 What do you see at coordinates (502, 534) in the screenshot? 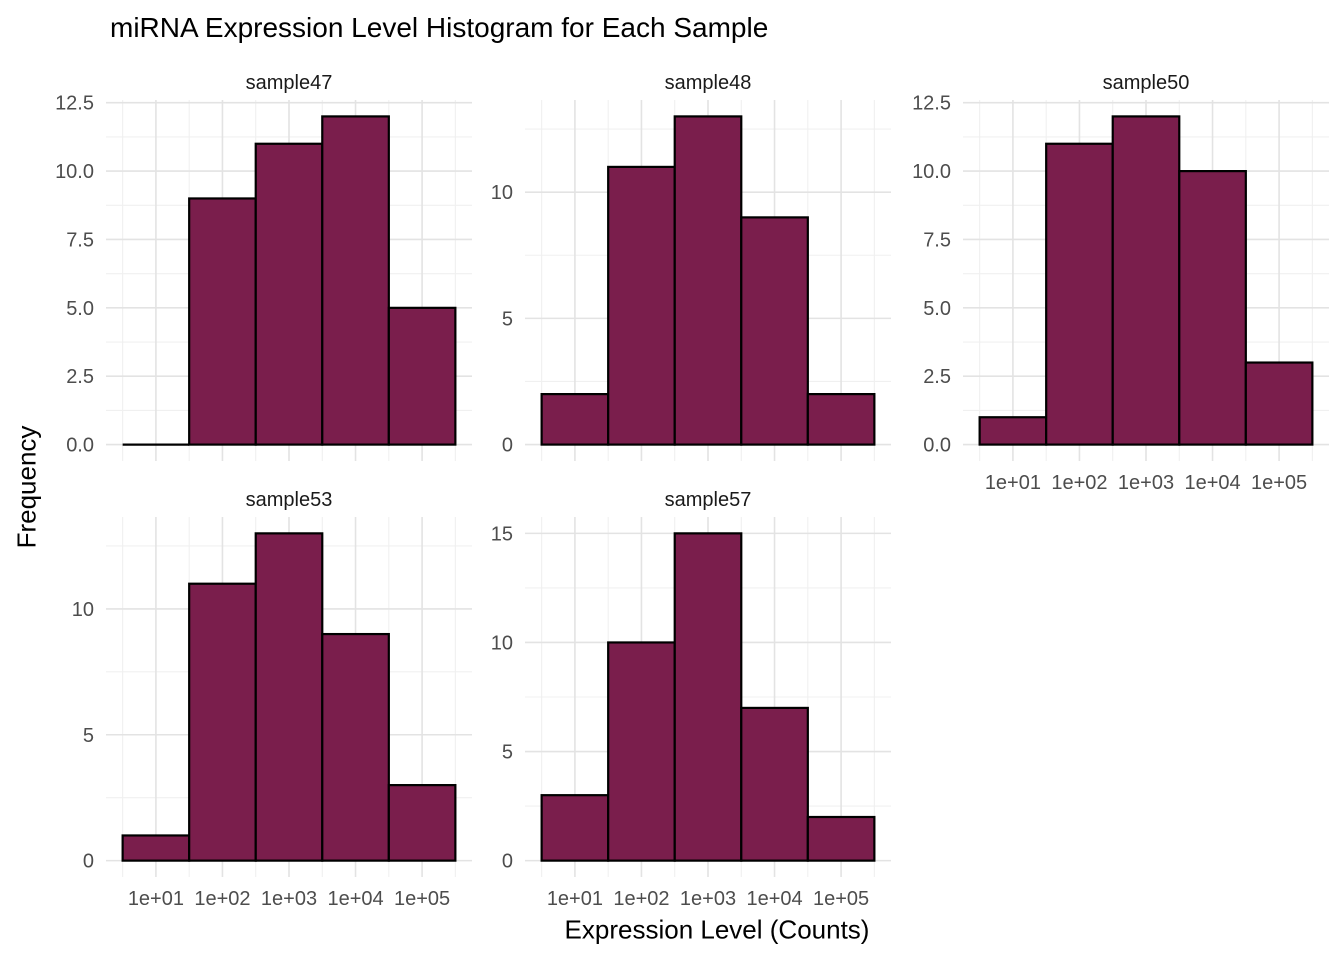
I see `y-tick-label: 15` at bounding box center [502, 534].